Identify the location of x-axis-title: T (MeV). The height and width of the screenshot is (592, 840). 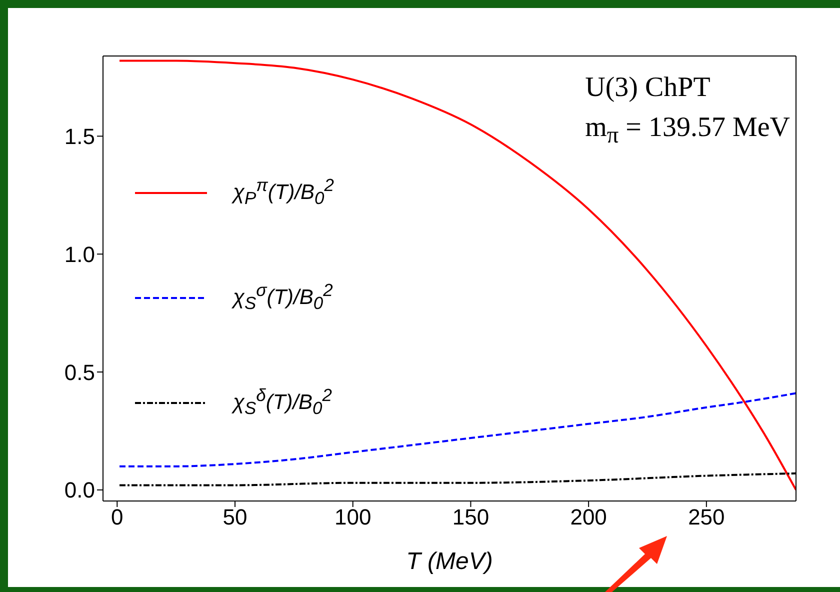
(449, 561).